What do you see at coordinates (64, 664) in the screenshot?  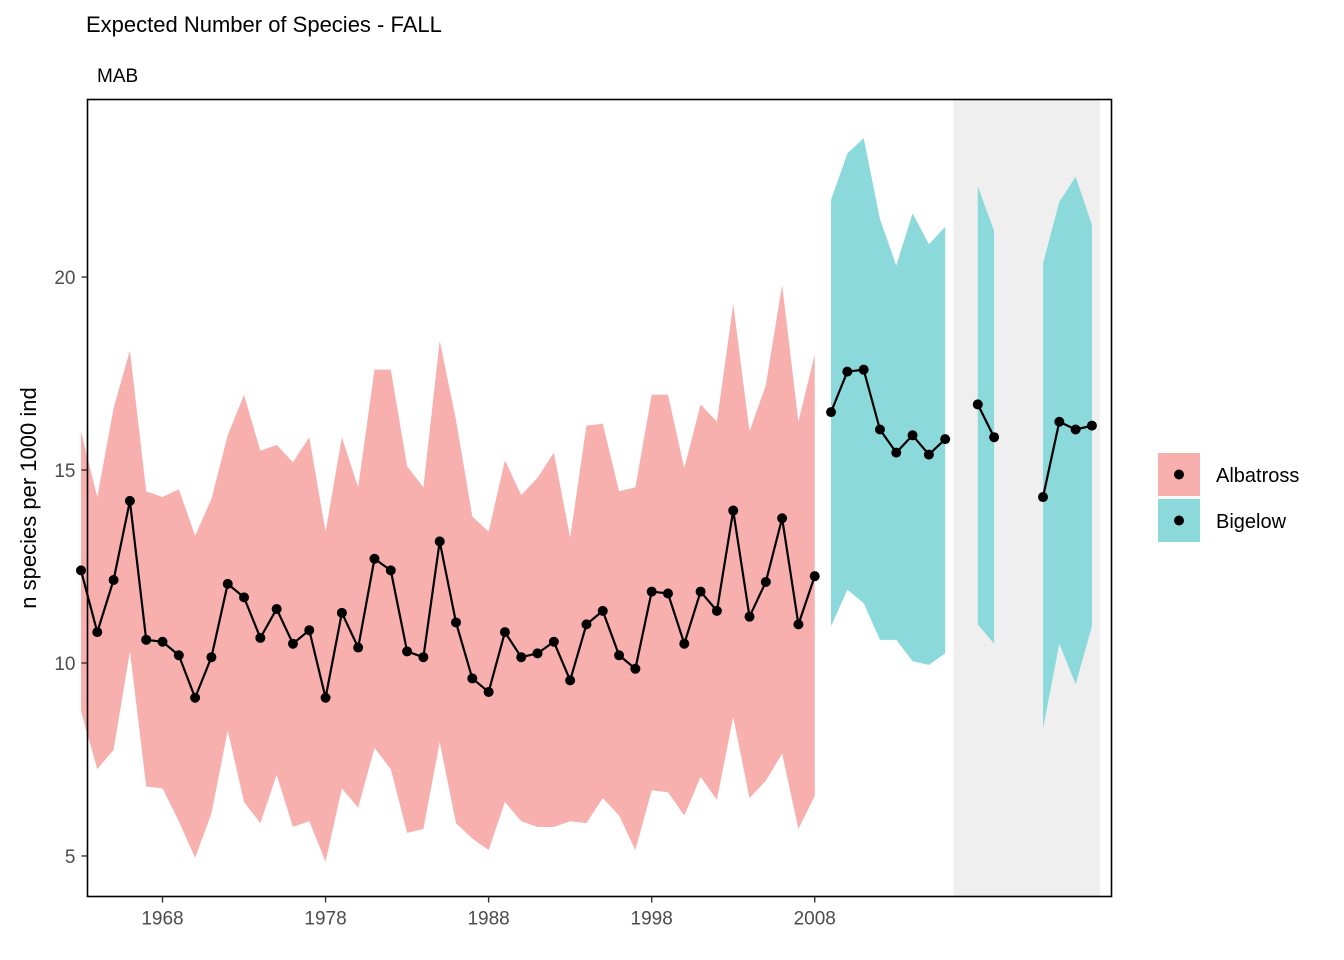 I see `y-tick-label: 10` at bounding box center [64, 664].